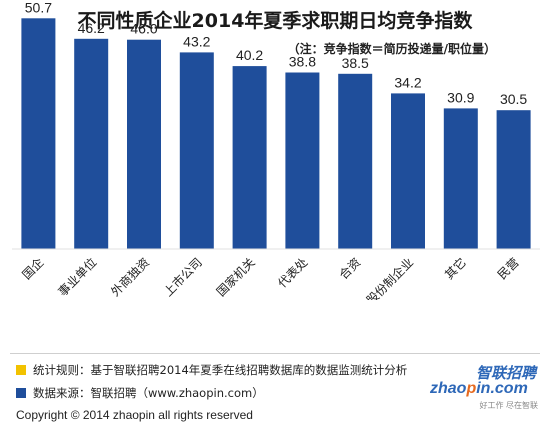  Describe the element at coordinates (77, 277) in the screenshot. I see `category-label-2: 事业单位` at that location.